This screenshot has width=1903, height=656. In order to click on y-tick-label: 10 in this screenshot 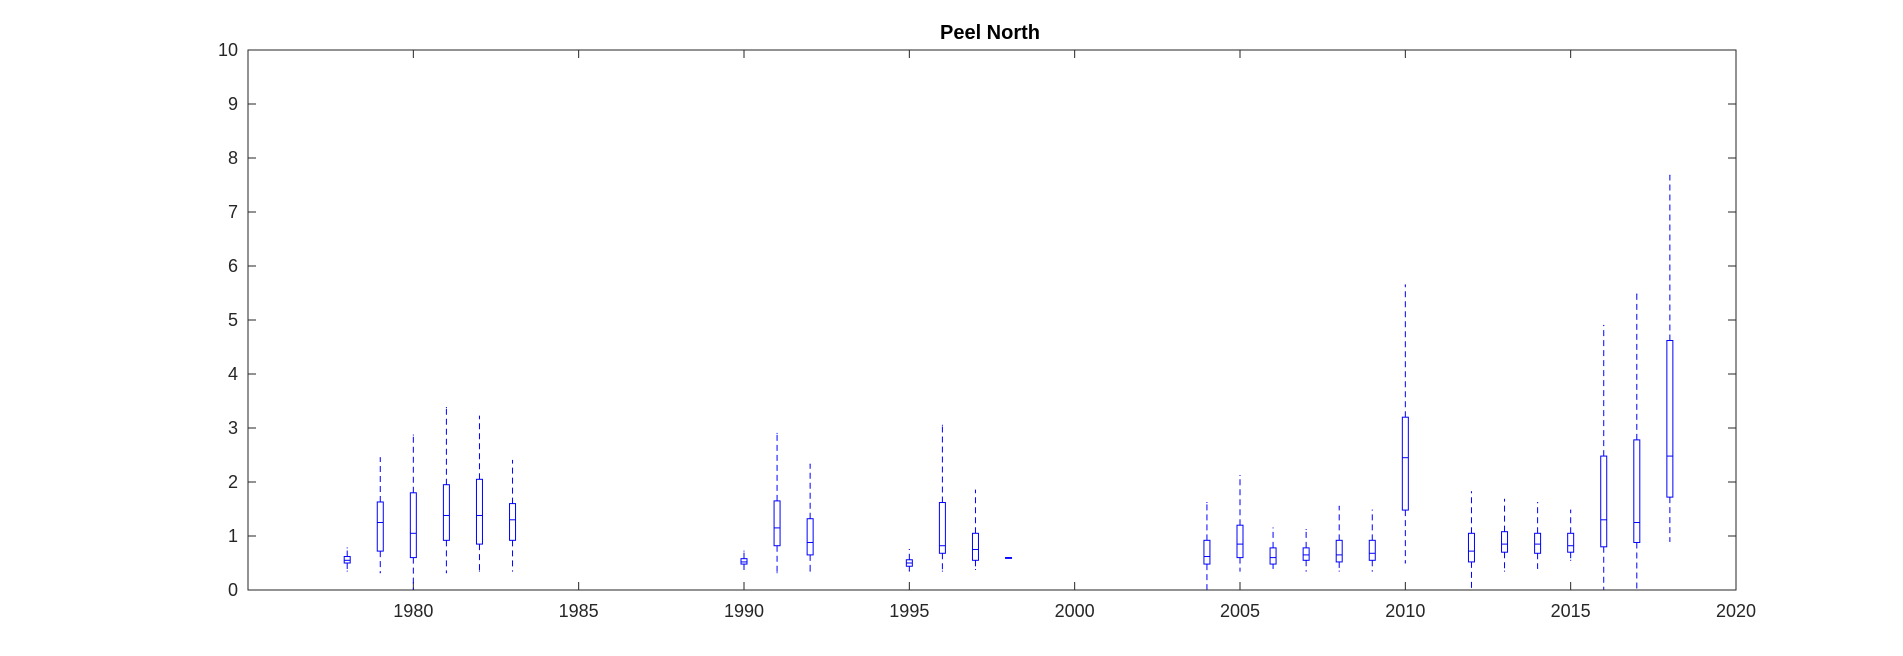, I will do `click(228, 50)`.